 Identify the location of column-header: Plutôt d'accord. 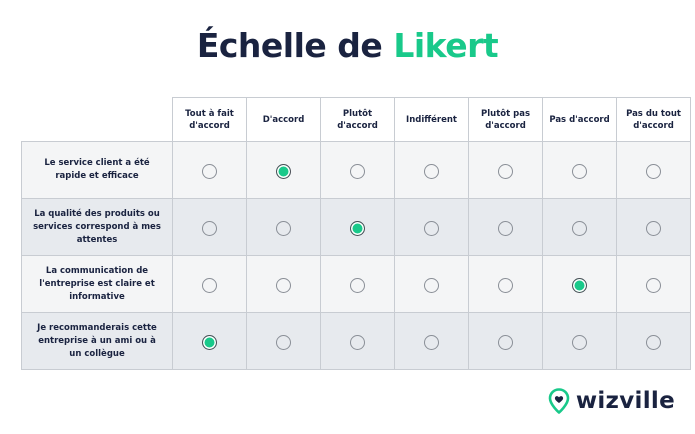
(357, 119).